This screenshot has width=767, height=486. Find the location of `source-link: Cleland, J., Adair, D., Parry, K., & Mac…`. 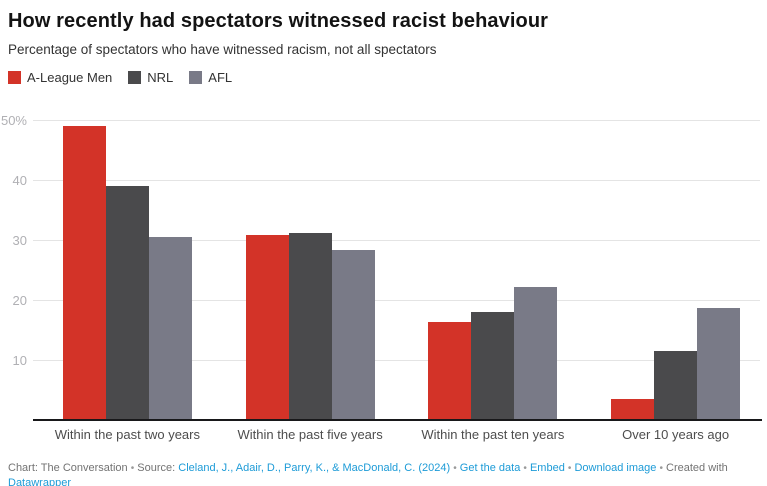

source-link: Cleland, J., Adair, D., Parry, K., & Mac… is located at coordinates (314, 468).